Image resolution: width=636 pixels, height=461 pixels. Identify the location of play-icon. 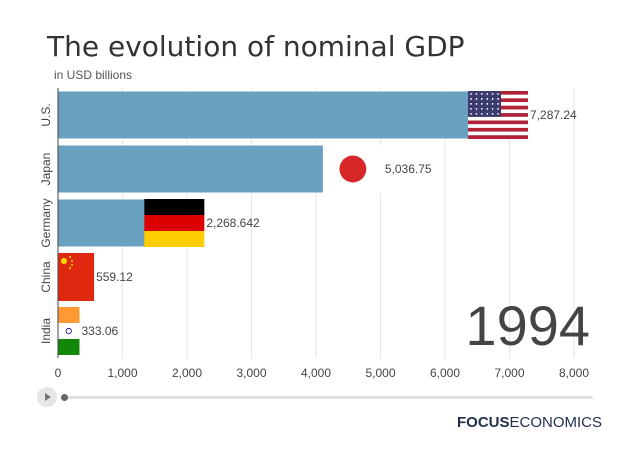
(48, 397).